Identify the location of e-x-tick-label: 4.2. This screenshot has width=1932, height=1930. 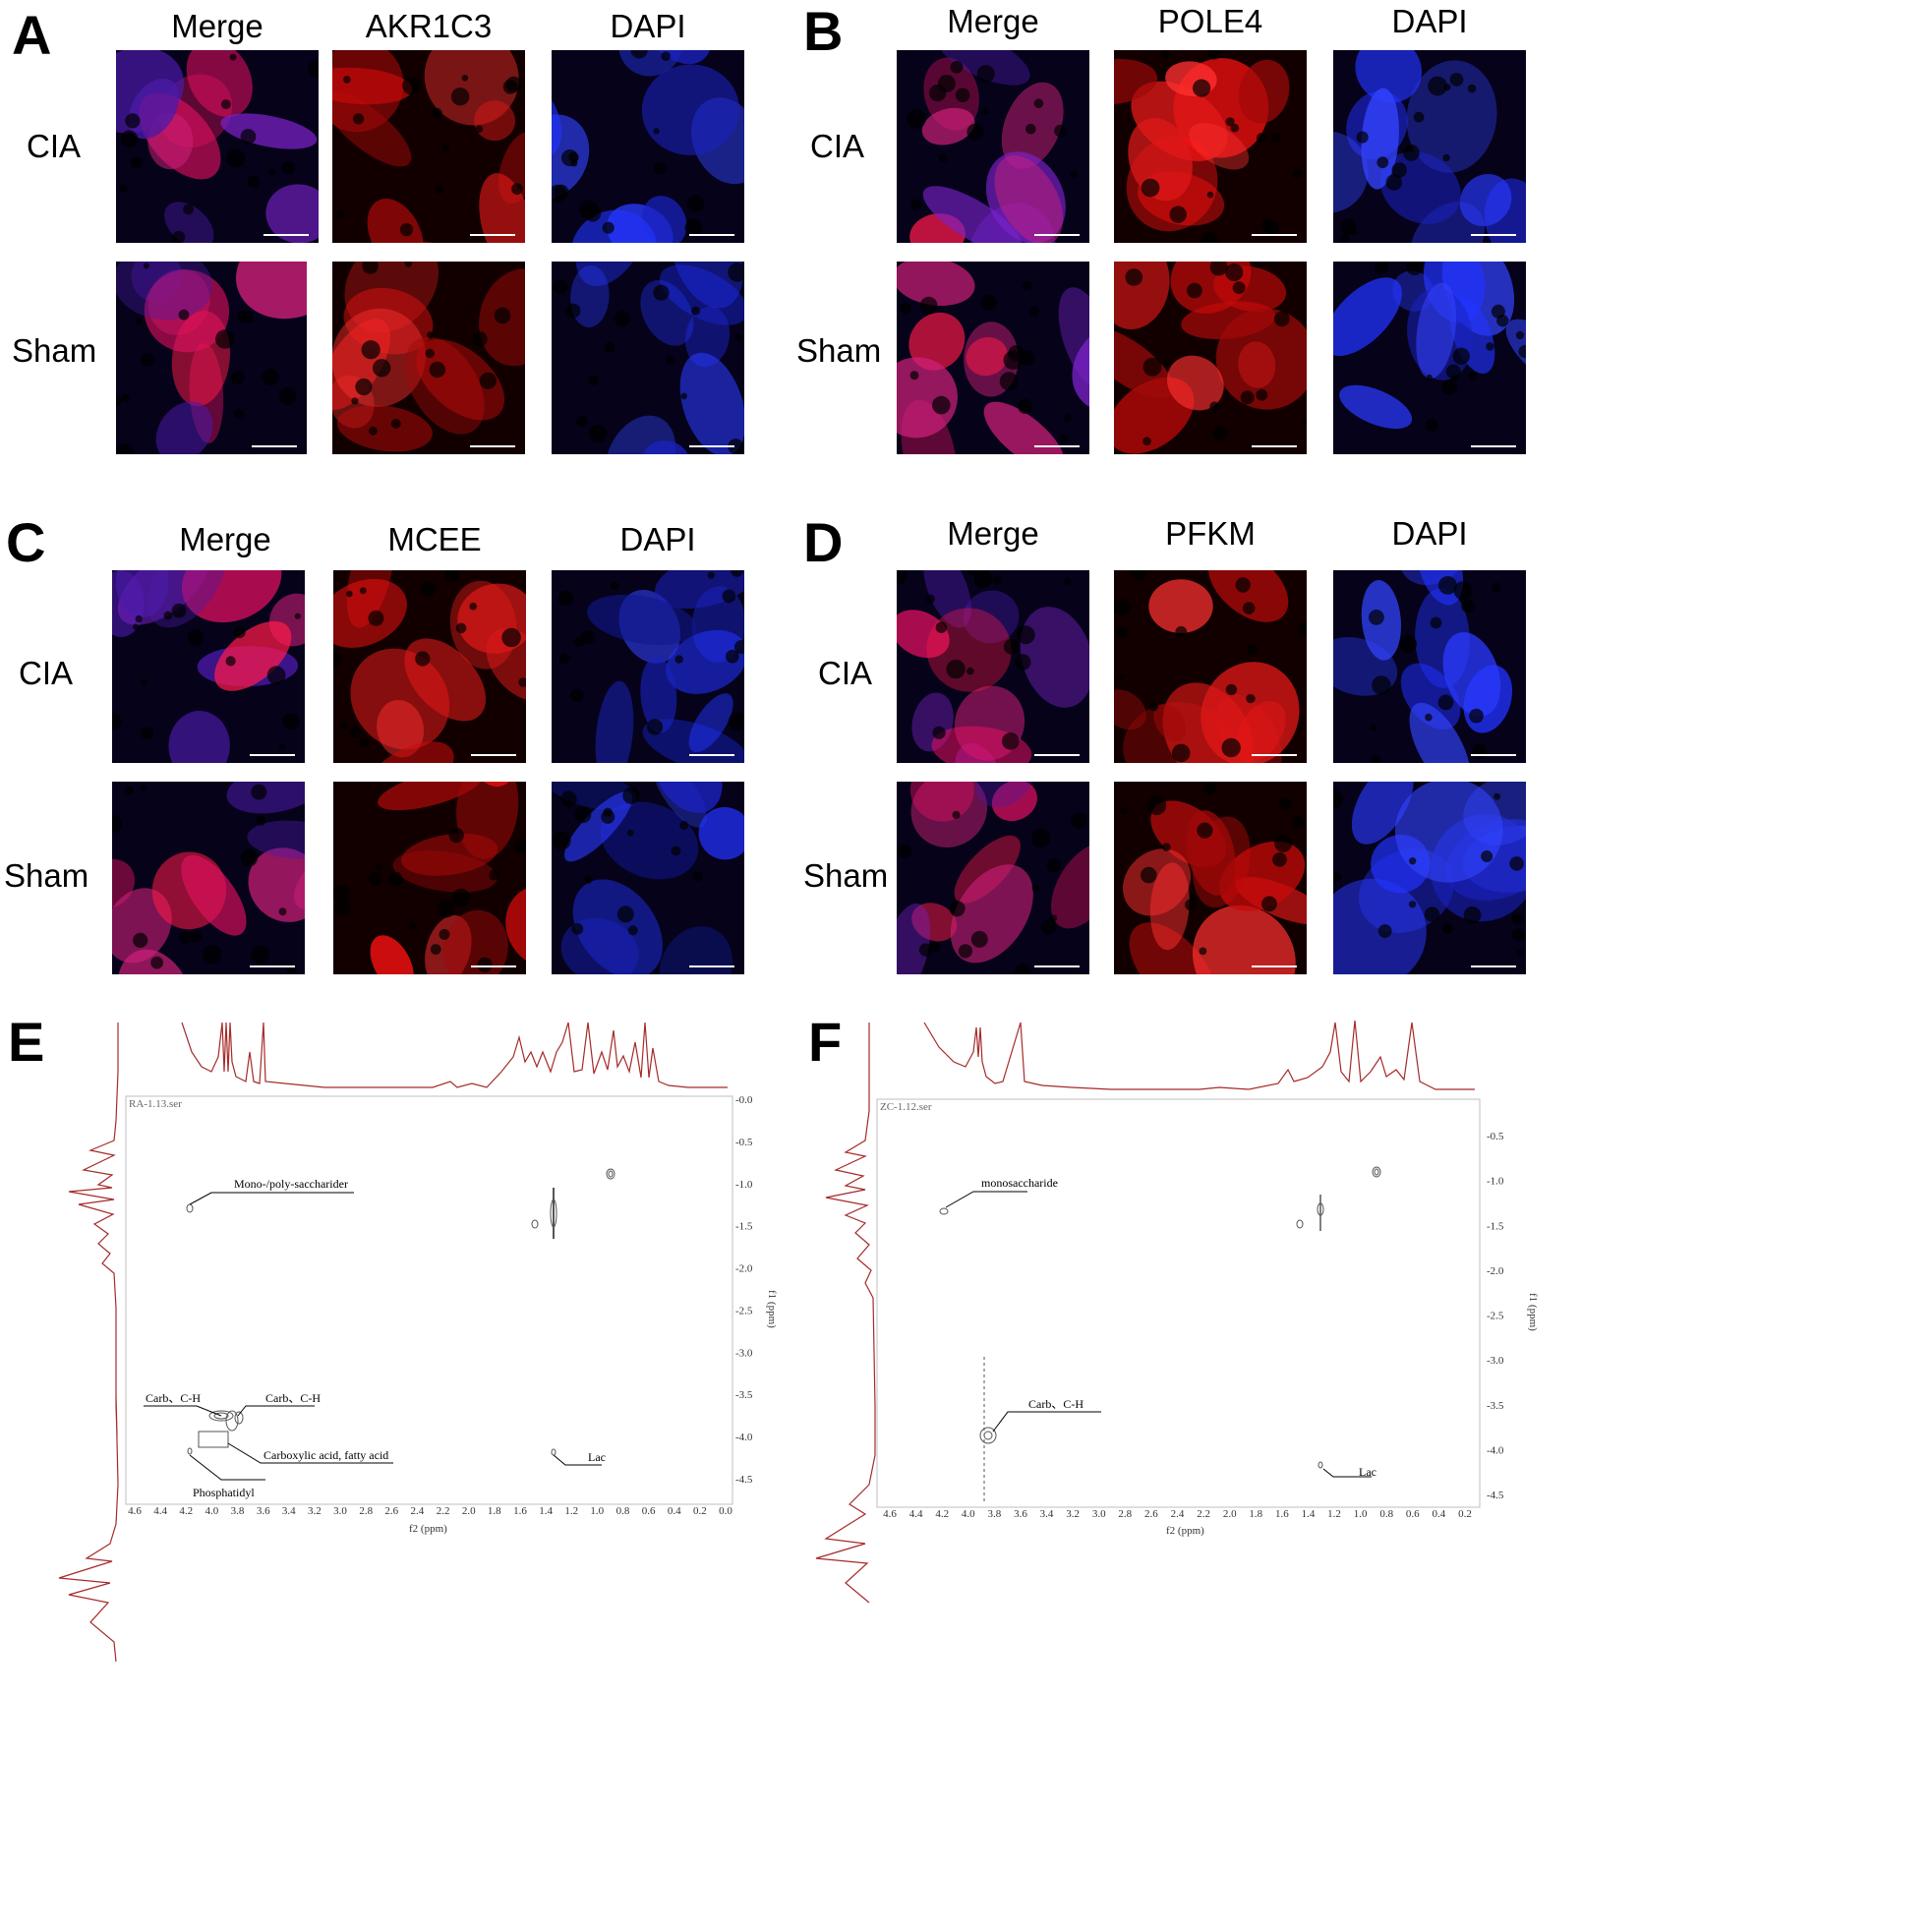
(186, 1511).